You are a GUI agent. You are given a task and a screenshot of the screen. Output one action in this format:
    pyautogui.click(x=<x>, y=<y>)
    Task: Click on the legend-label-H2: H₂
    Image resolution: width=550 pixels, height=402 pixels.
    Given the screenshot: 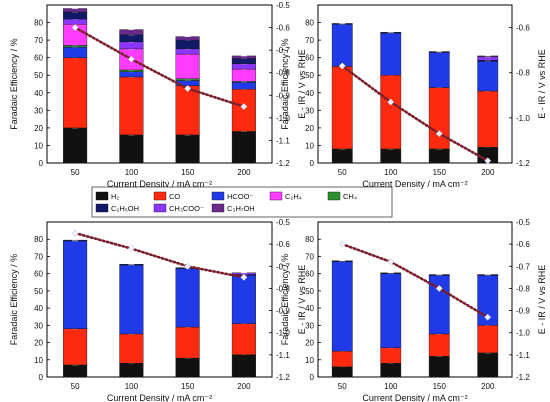 What is the action you would take?
    pyautogui.click(x=115, y=196)
    